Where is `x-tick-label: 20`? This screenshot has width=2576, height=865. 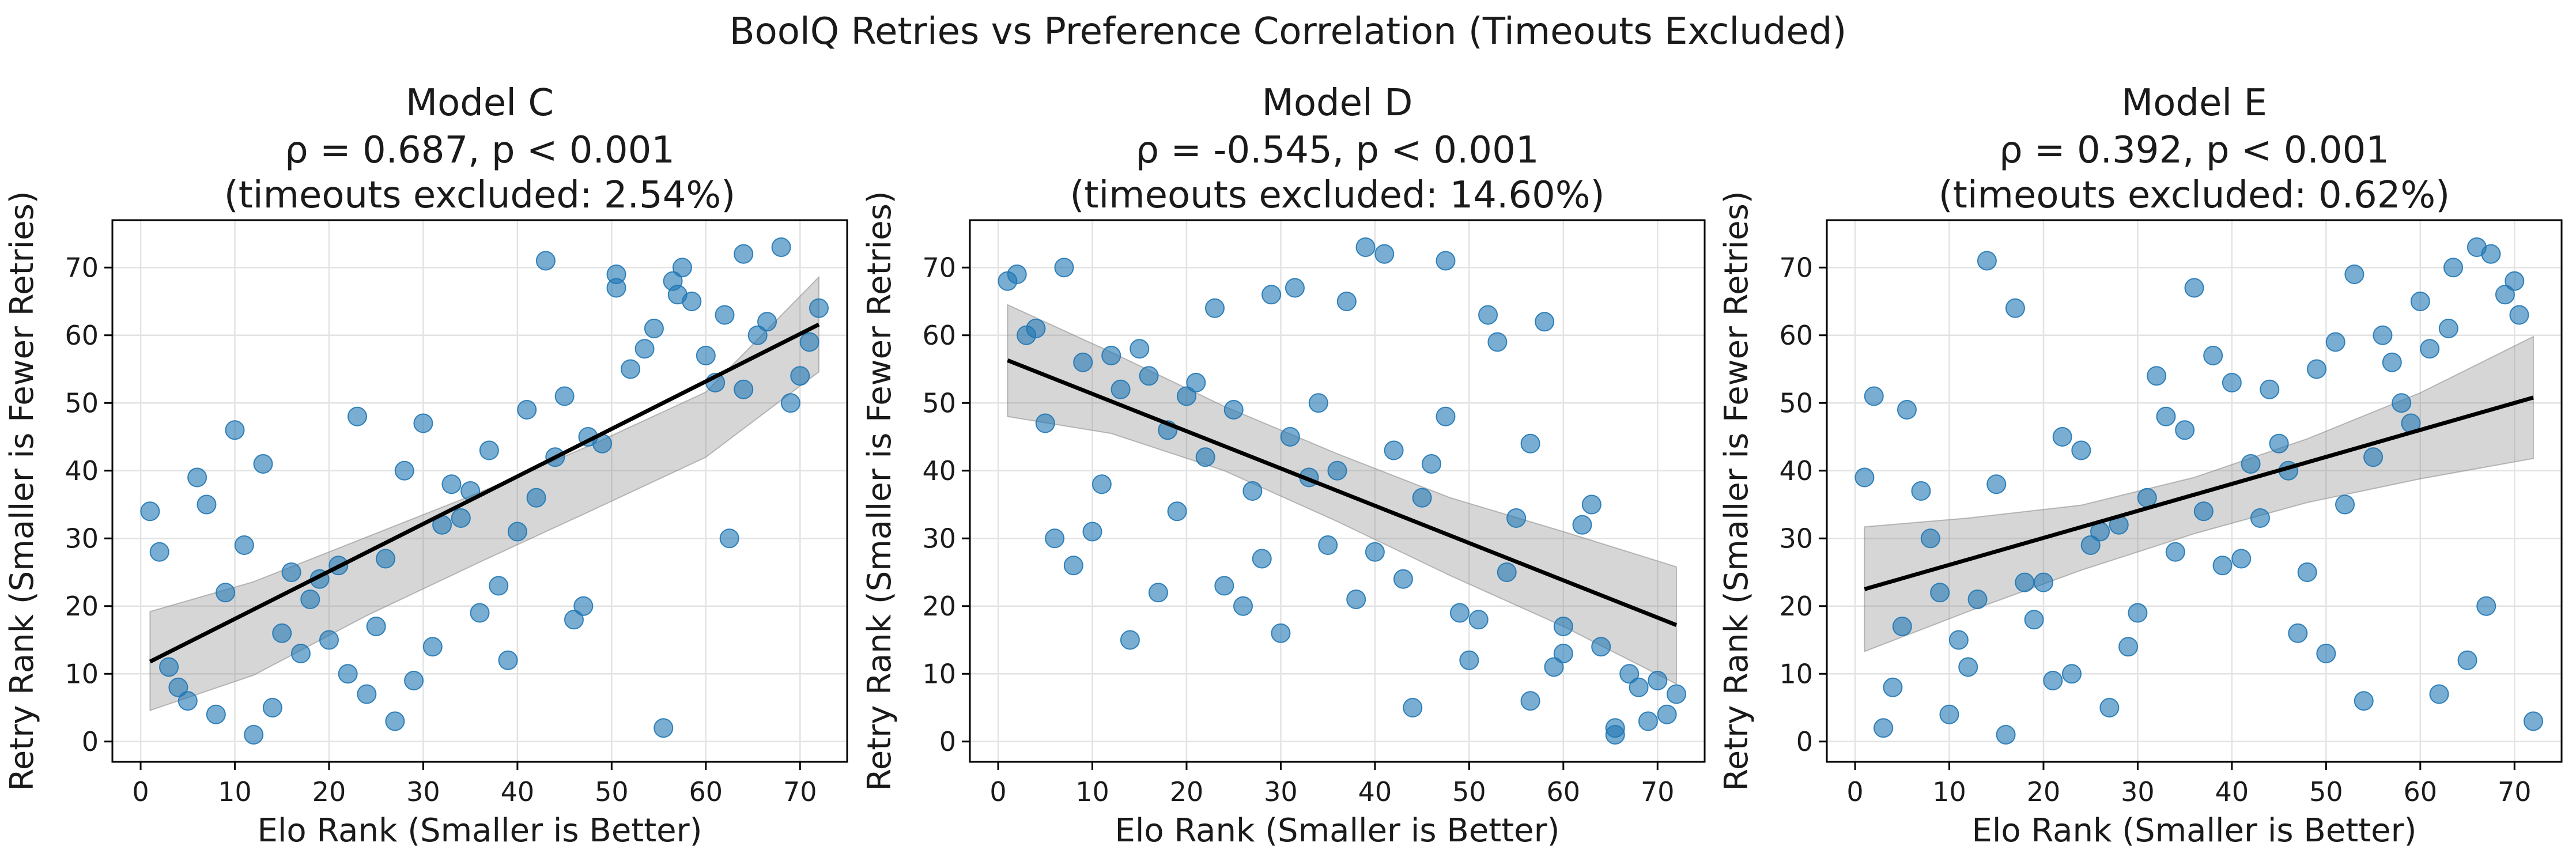 x-tick-label: 20 is located at coordinates (1187, 791).